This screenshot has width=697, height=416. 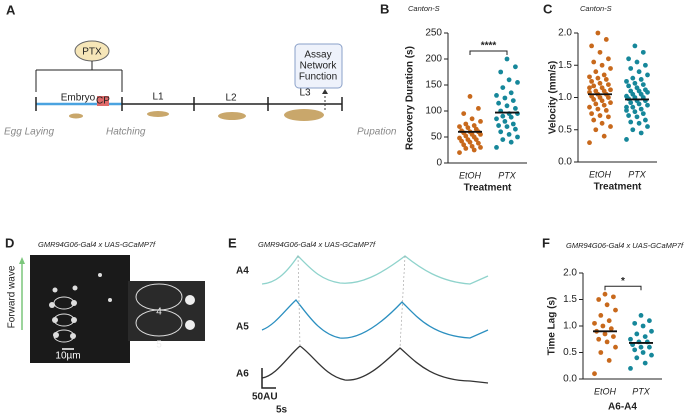 What do you see at coordinates (103, 101) in the screenshot?
I see `cp-label: CP` at bounding box center [103, 101].